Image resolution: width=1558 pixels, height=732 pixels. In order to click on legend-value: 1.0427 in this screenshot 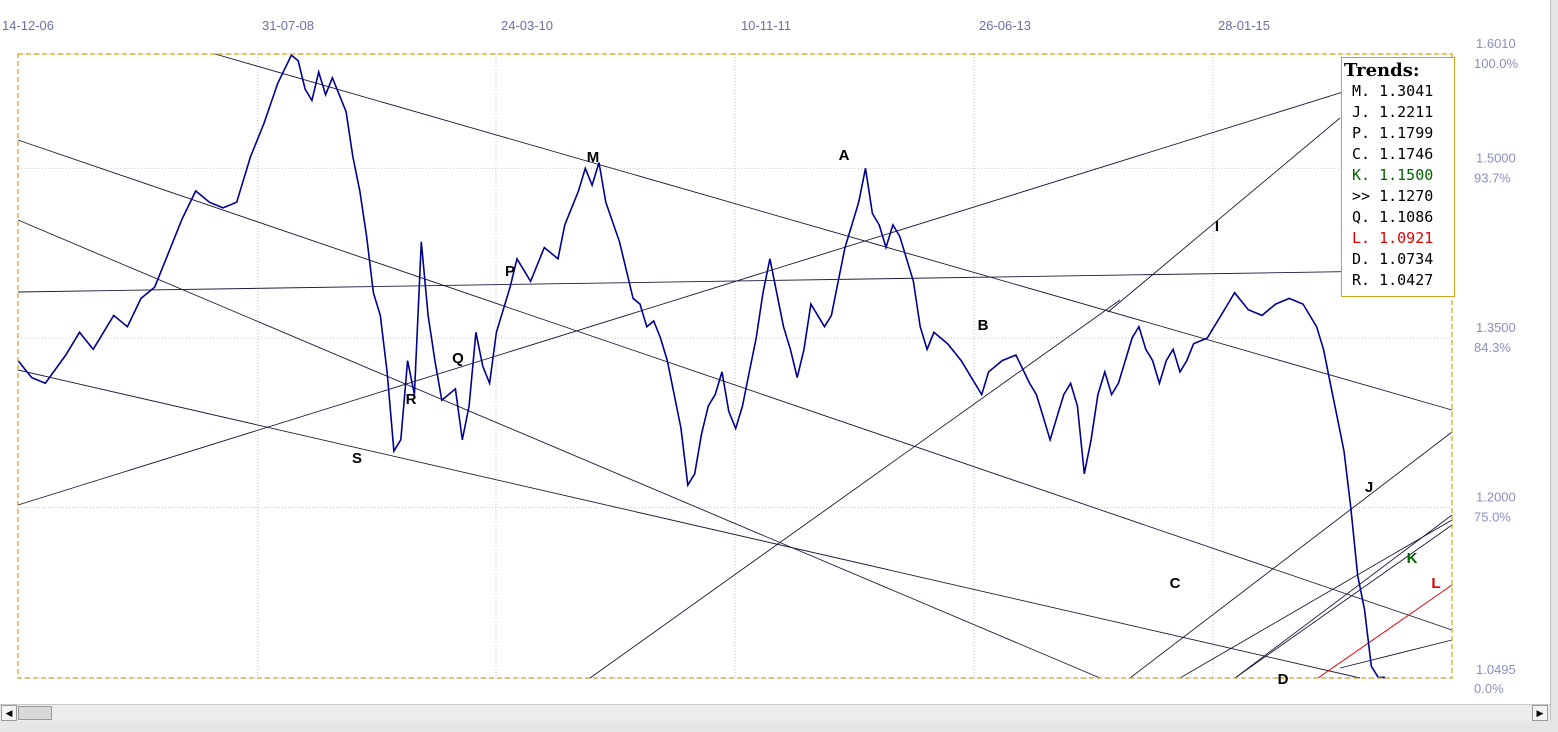, I will do `click(1406, 280)`.